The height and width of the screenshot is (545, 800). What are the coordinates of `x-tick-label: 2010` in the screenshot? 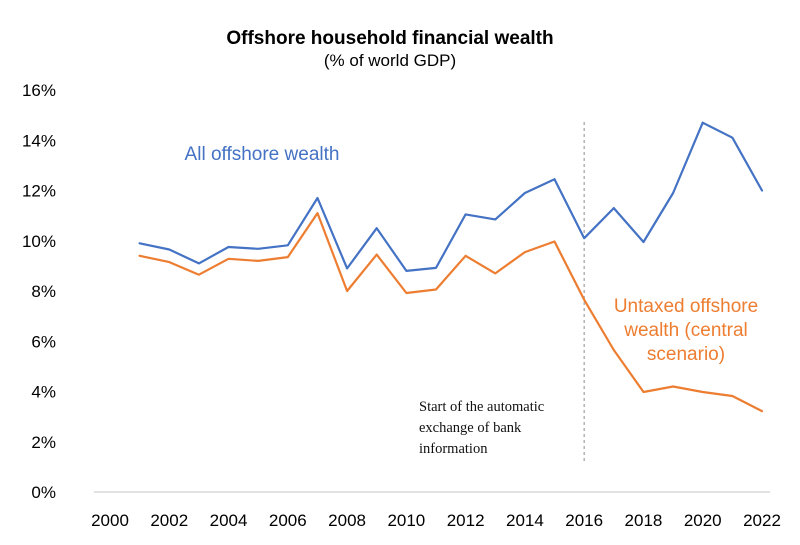 It's located at (406, 520).